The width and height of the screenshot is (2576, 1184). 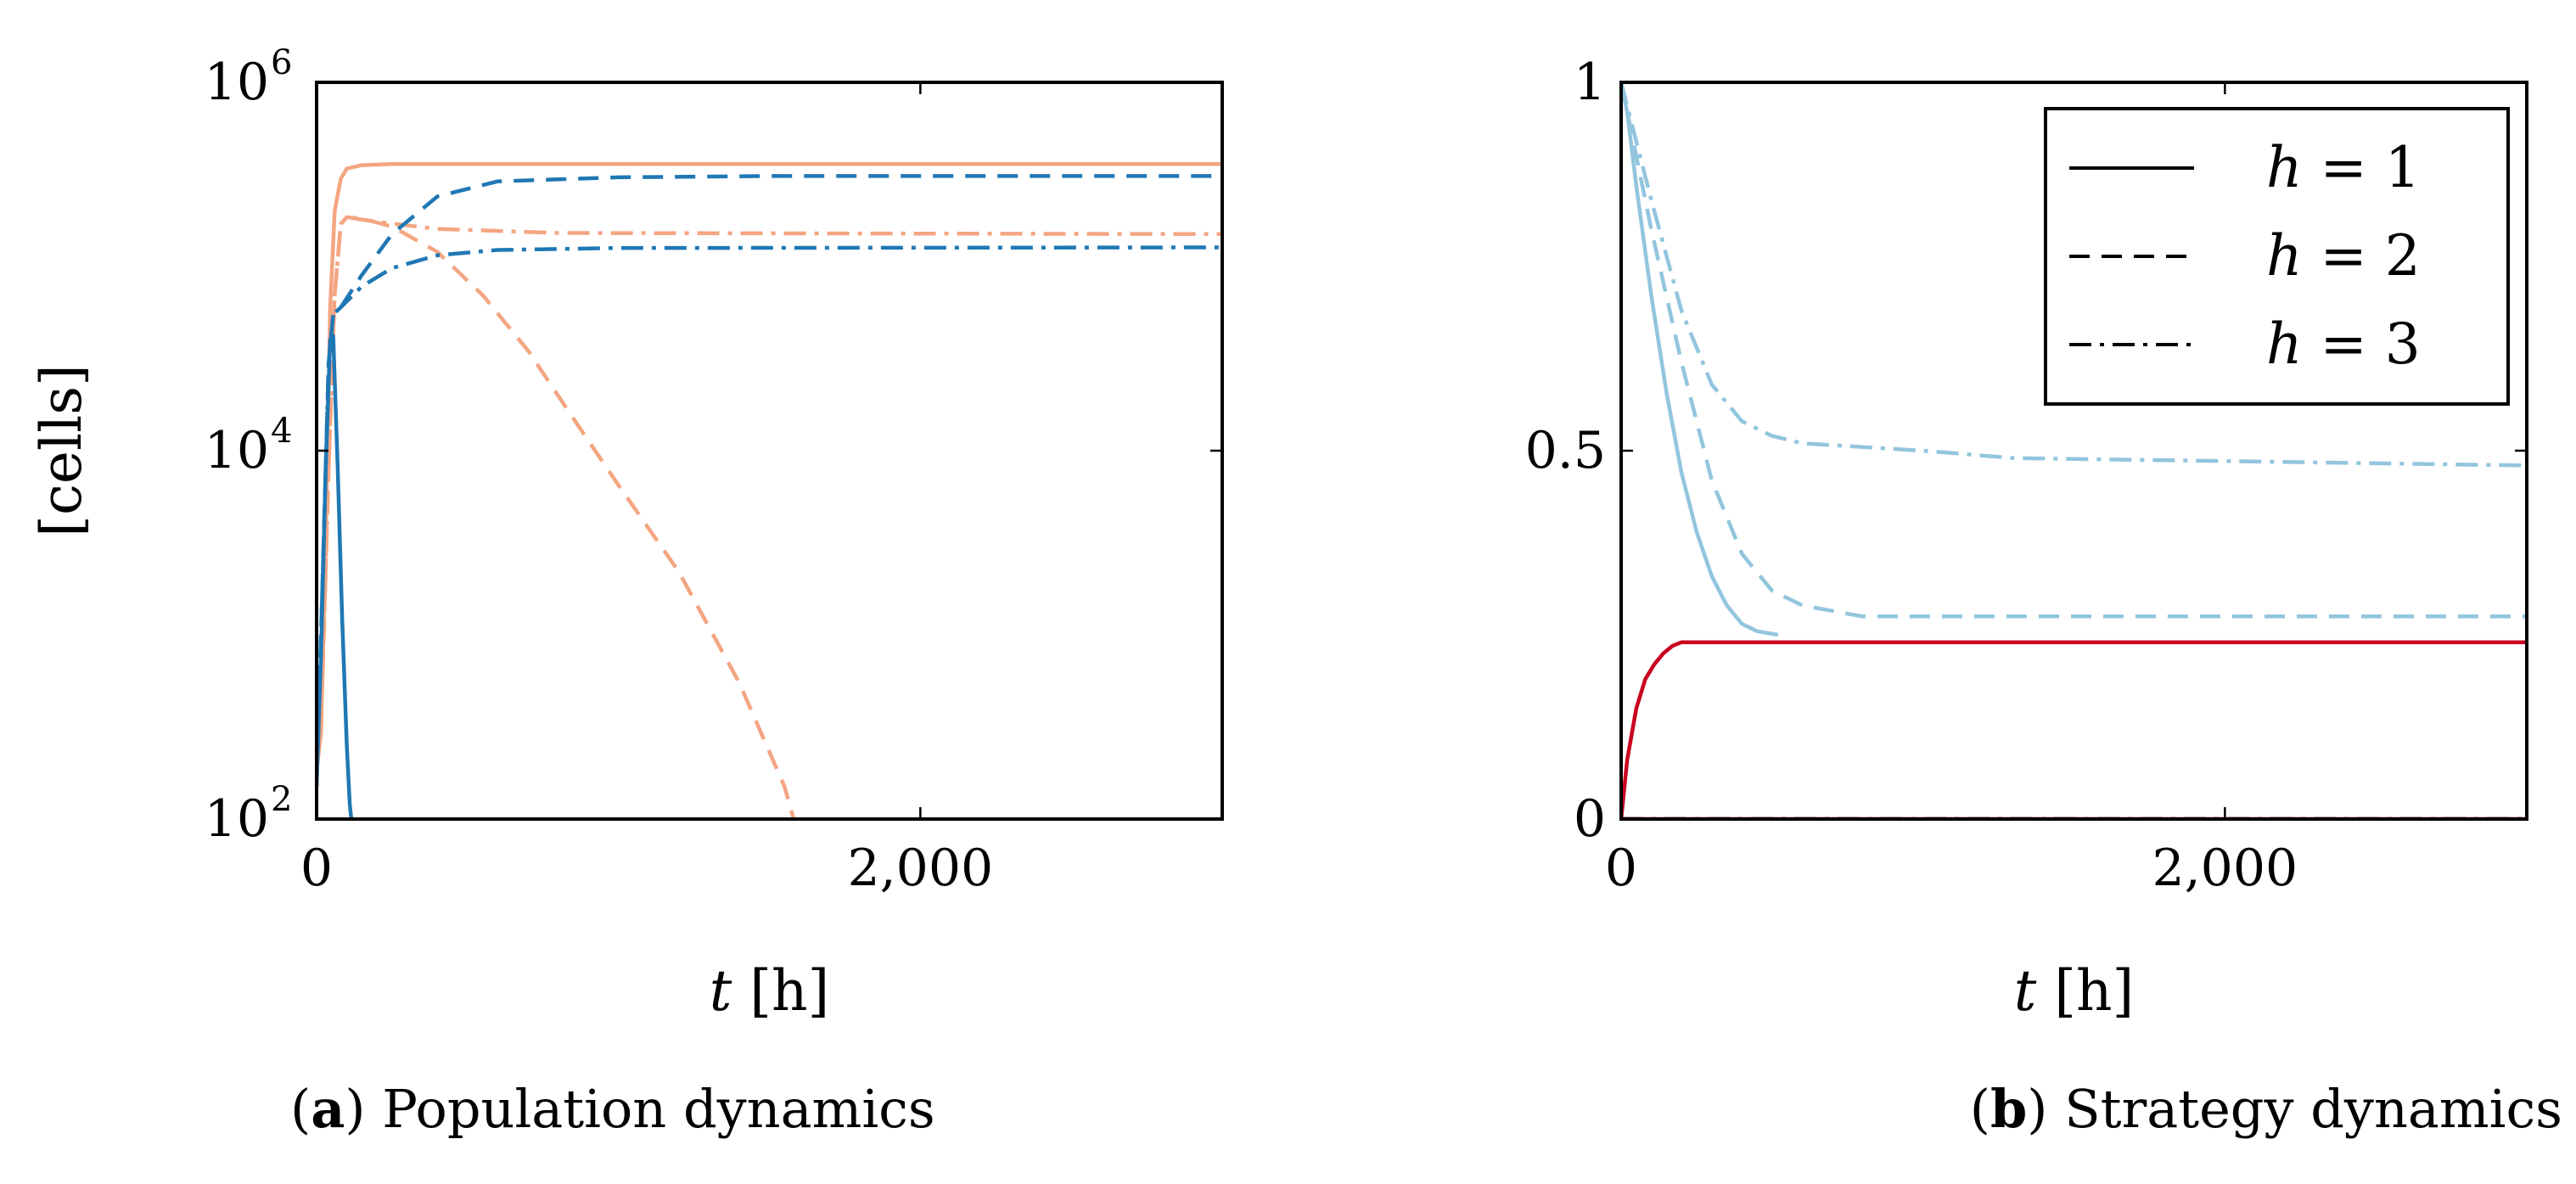 I want to click on legend-label-2: h = 2, so click(x=2343, y=256).